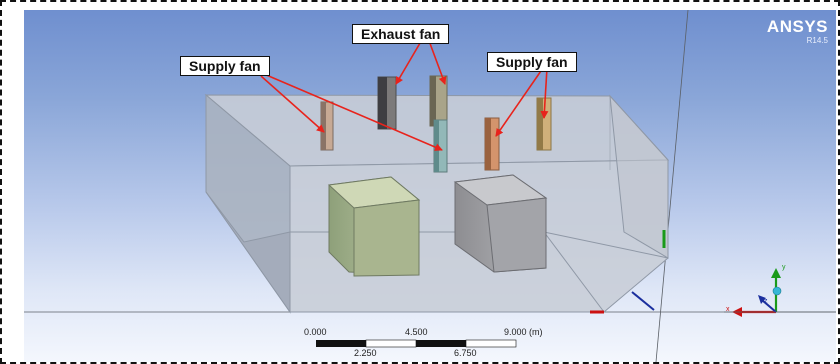  I want to click on triad-z-label: z, so click(766, 301).